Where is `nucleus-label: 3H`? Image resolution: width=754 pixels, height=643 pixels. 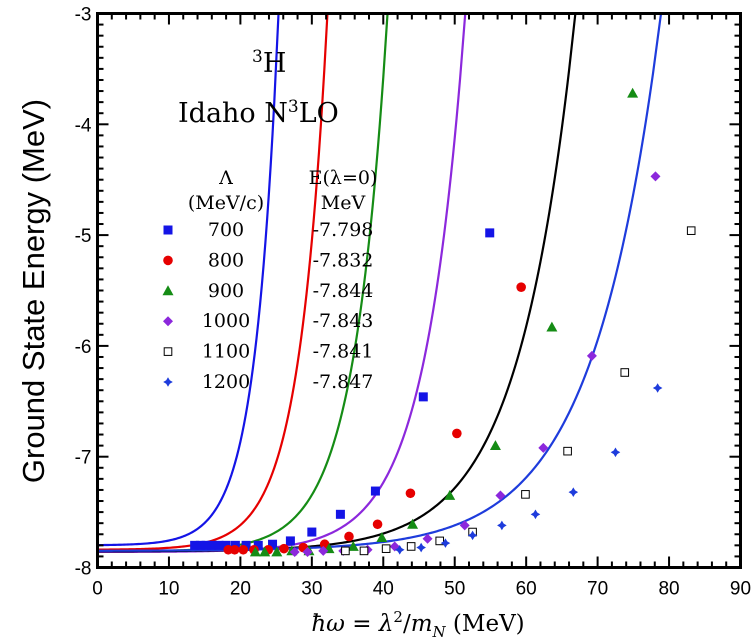 nucleus-label: 3H is located at coordinates (269, 63).